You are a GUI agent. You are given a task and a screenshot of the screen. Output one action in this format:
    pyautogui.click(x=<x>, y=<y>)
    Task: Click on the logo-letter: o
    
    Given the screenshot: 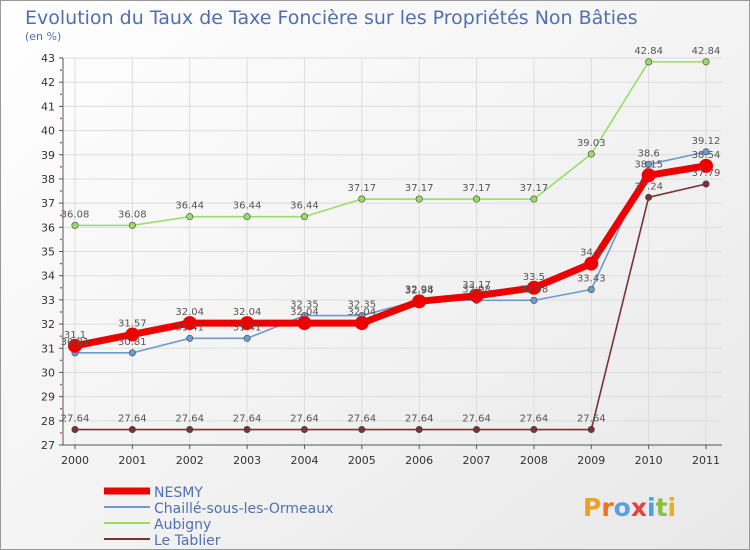 What is the action you would take?
    pyautogui.click(x=622, y=507)
    